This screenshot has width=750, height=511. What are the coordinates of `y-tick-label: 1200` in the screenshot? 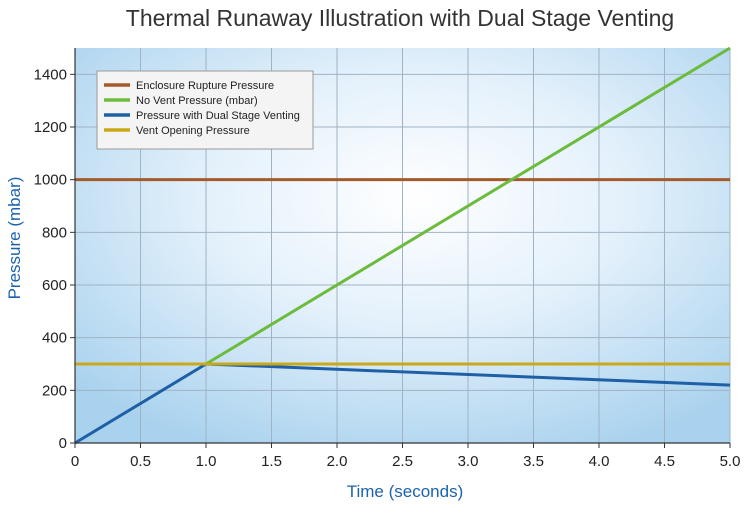 It's located at (50, 127).